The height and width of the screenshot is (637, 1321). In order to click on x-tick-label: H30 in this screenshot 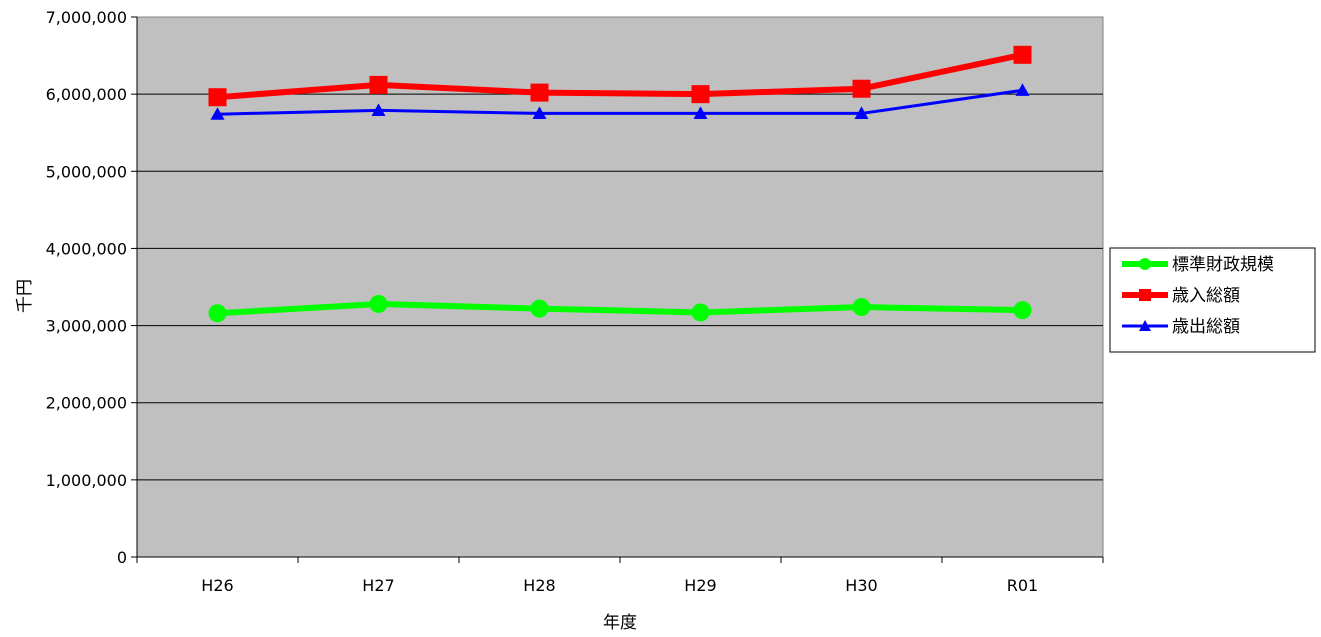, I will do `click(861, 585)`.